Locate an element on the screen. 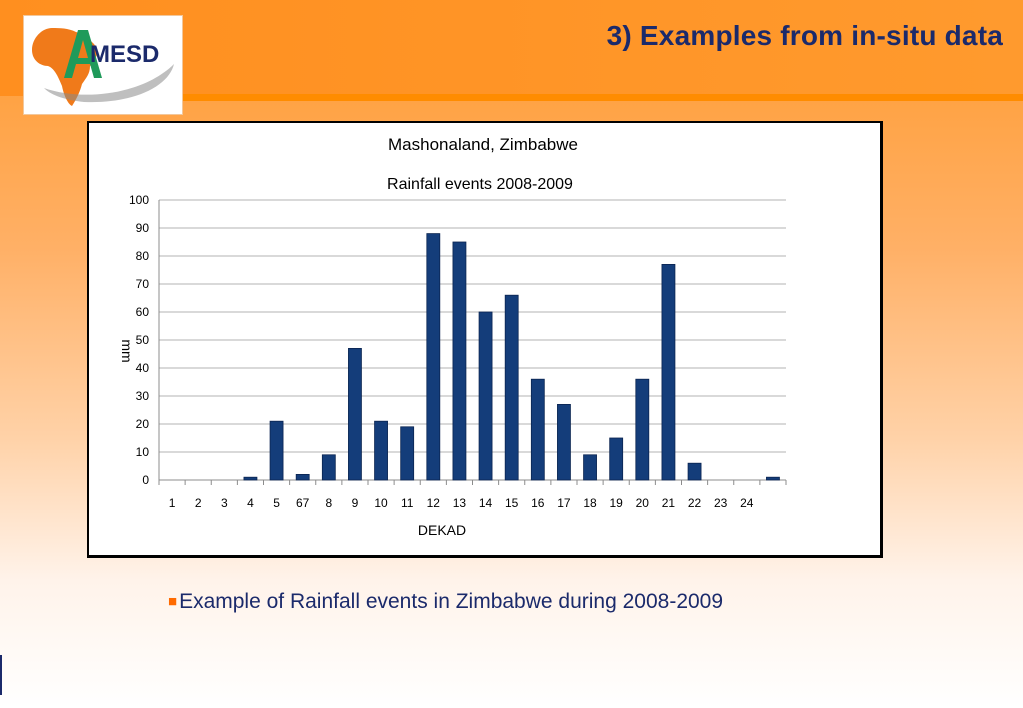  x-tick-label: 2 is located at coordinates (198, 503).